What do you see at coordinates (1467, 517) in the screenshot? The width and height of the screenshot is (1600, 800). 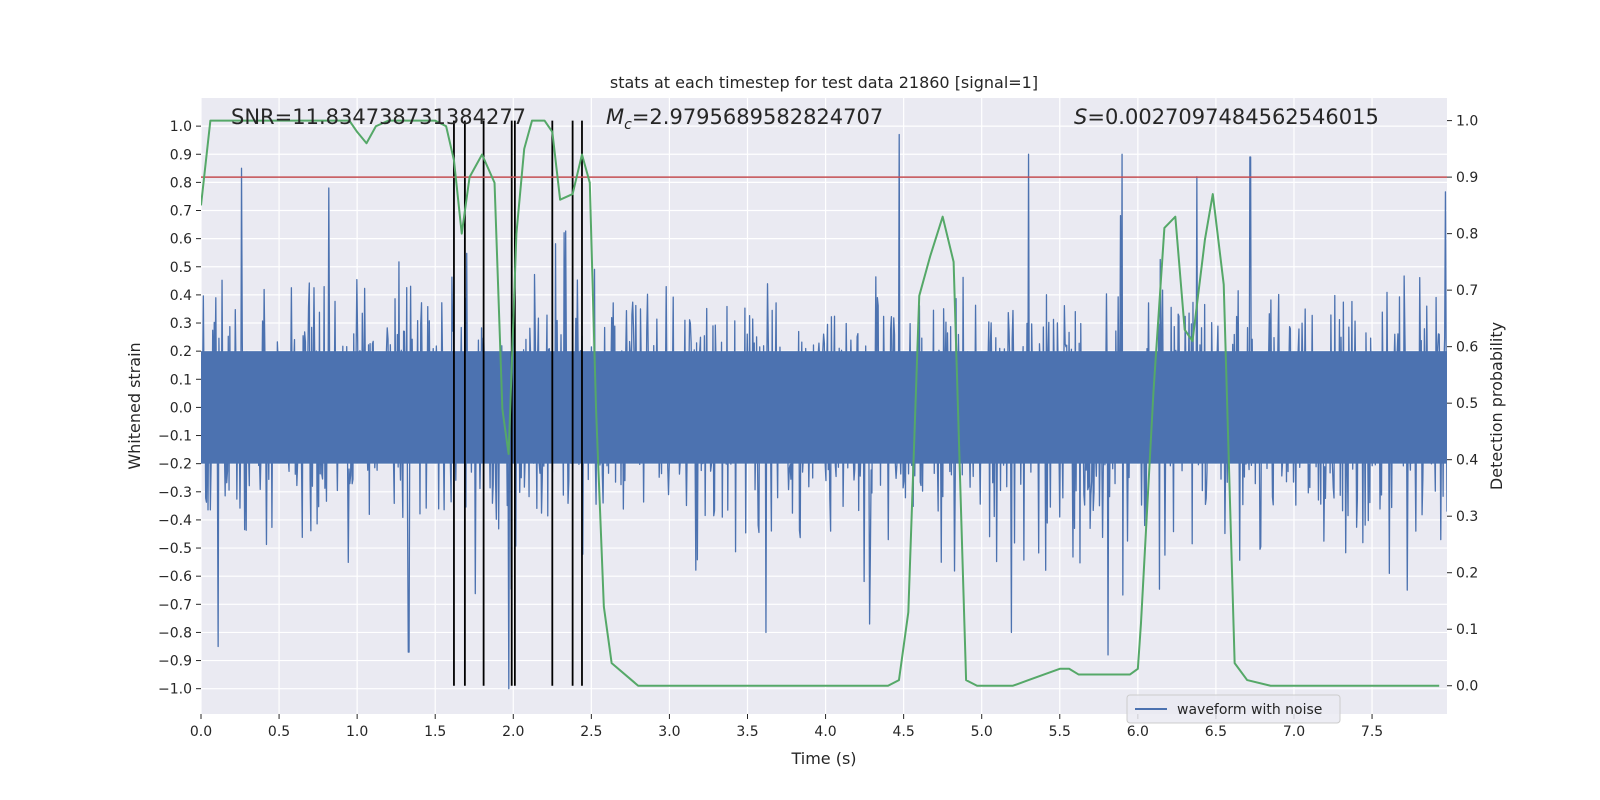 I see `y2-tick-label: 0.3` at bounding box center [1467, 517].